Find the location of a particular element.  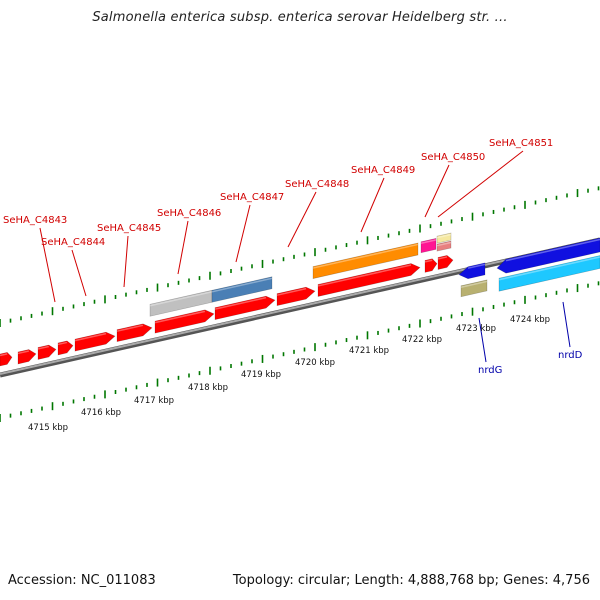

accession-text: Accession: NC_011083 is located at coordinates (82, 580).